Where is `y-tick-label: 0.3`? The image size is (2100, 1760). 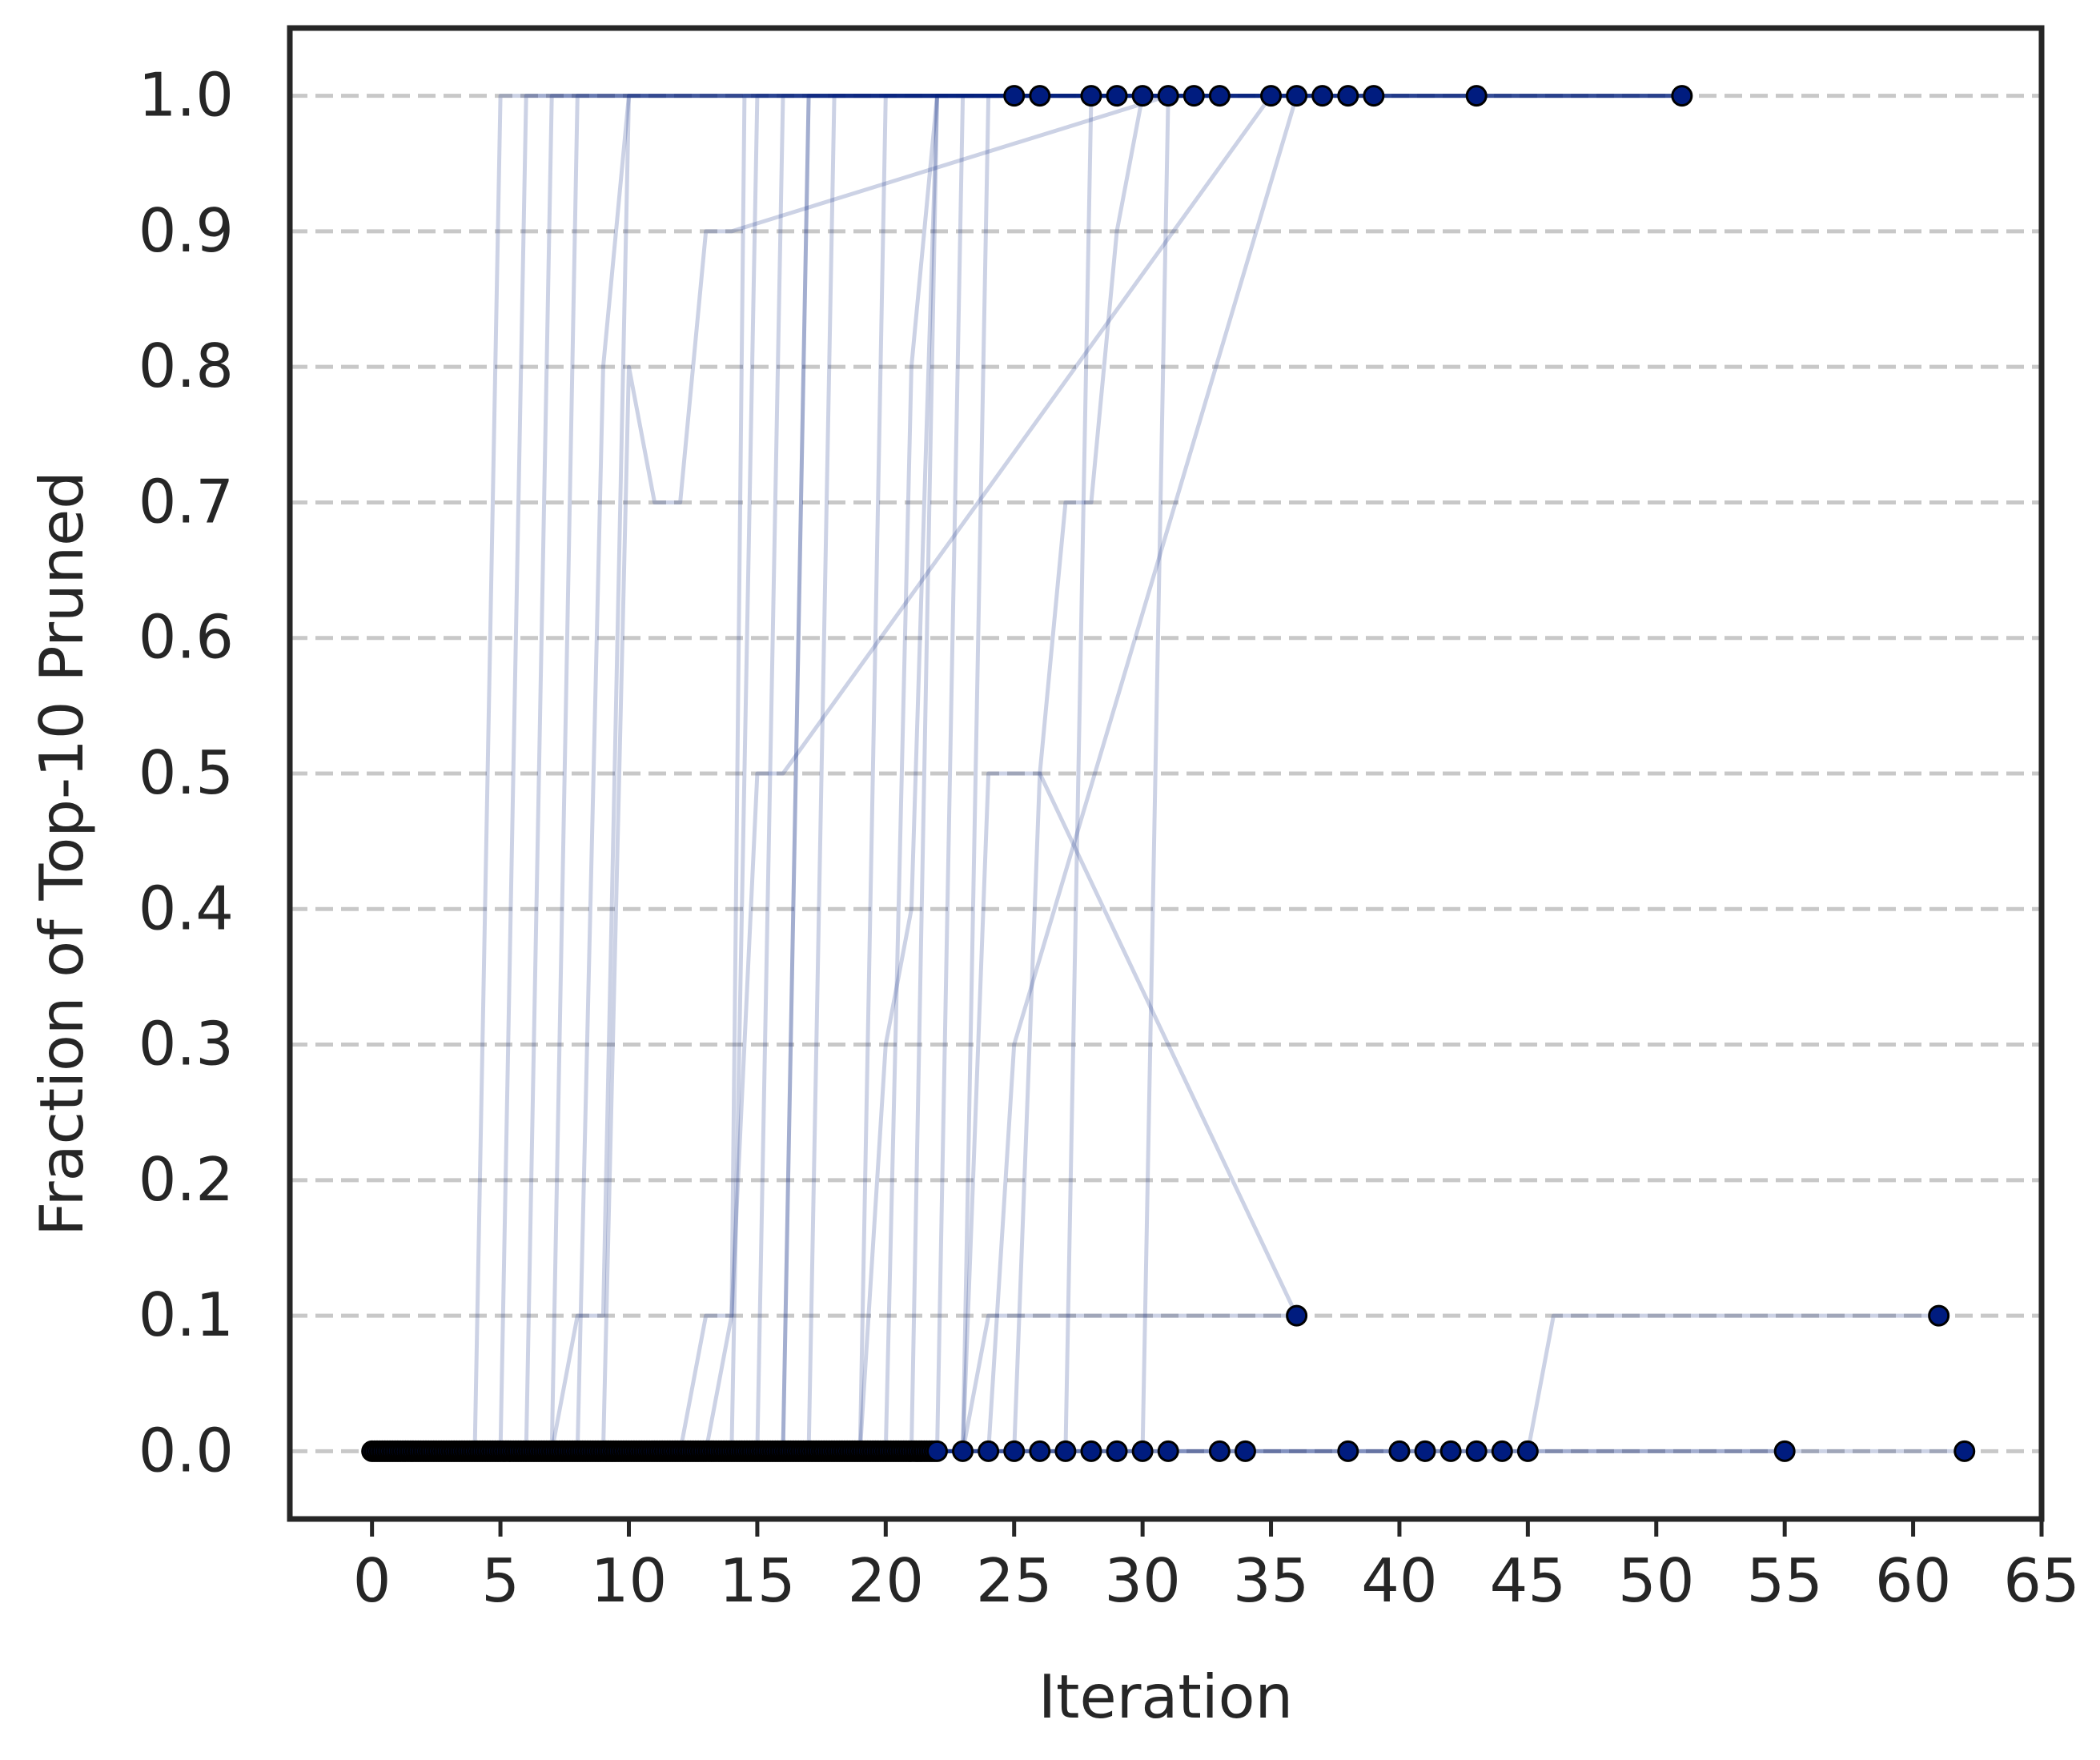 y-tick-label: 0.3 is located at coordinates (186, 1044).